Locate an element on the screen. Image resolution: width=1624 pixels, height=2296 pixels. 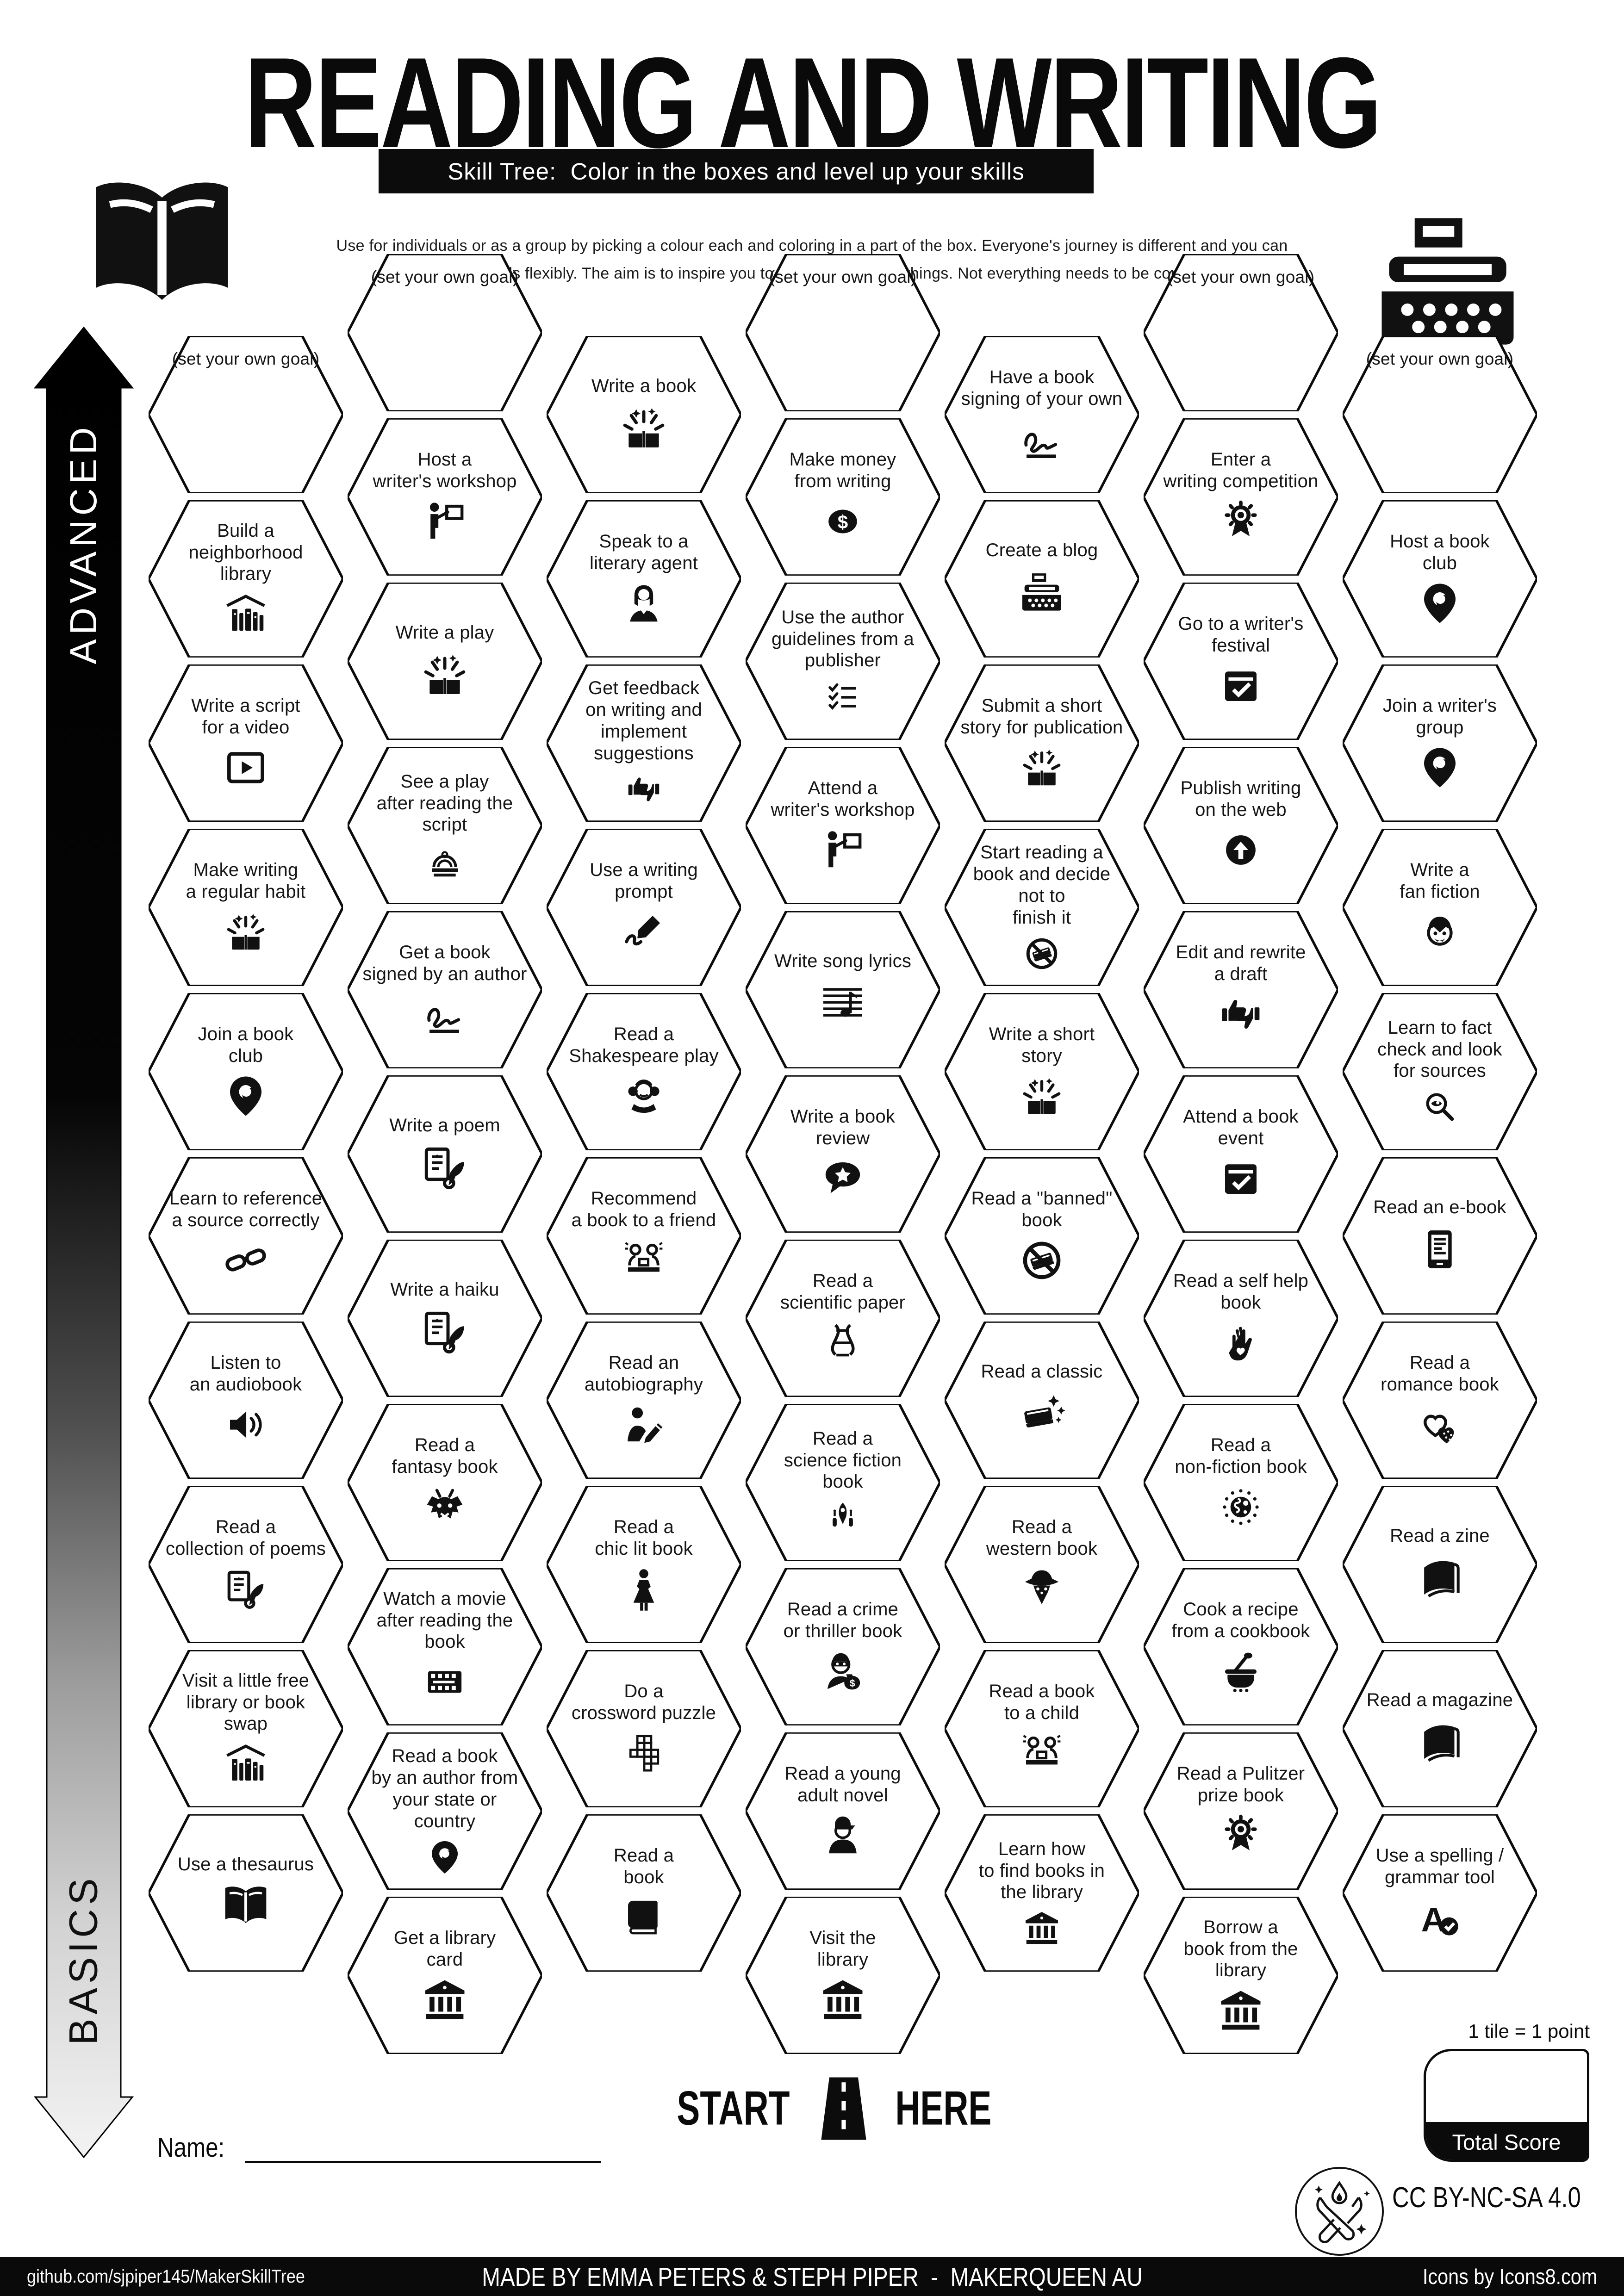
hex-tile-go-to-a-writer-s-festival-c5r2: Go to a writer's festival is located at coordinates (1241, 661).